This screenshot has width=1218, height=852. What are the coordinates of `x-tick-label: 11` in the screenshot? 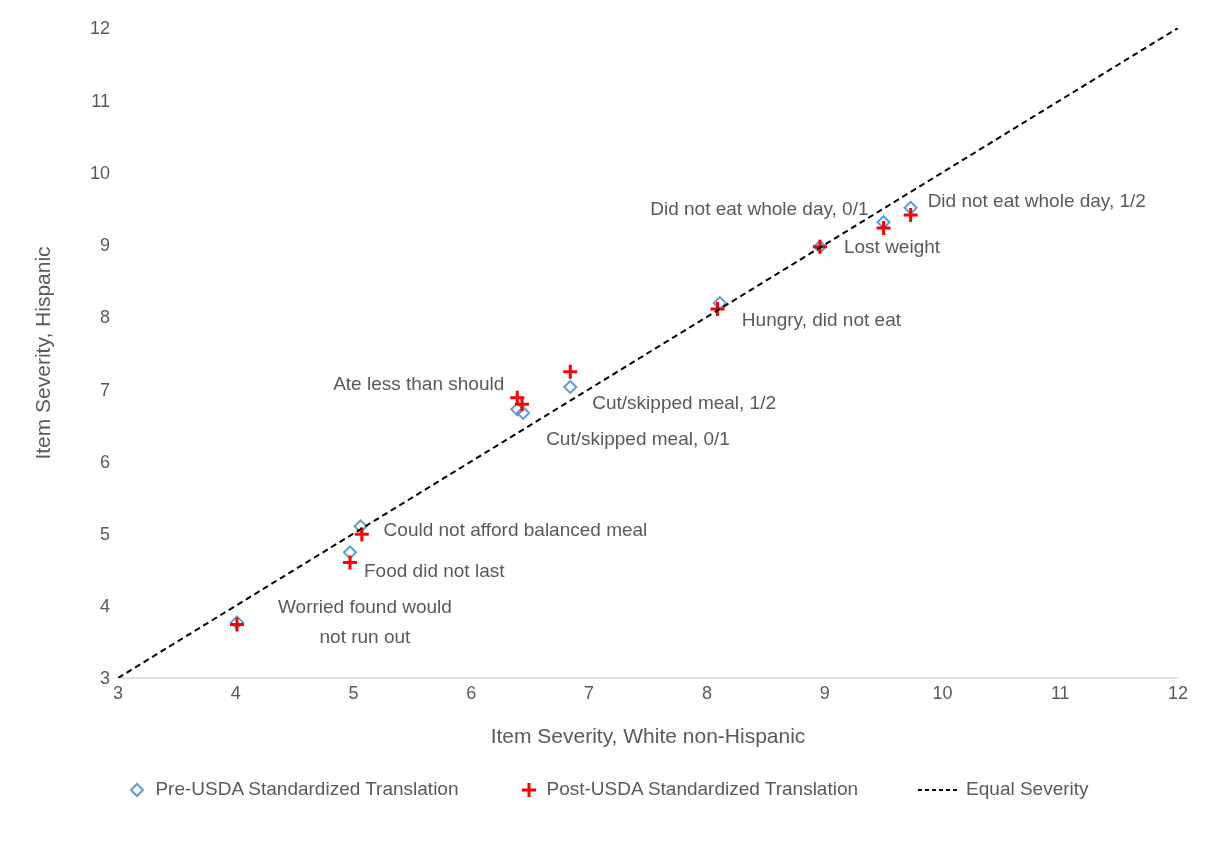 It's located at (1060, 692).